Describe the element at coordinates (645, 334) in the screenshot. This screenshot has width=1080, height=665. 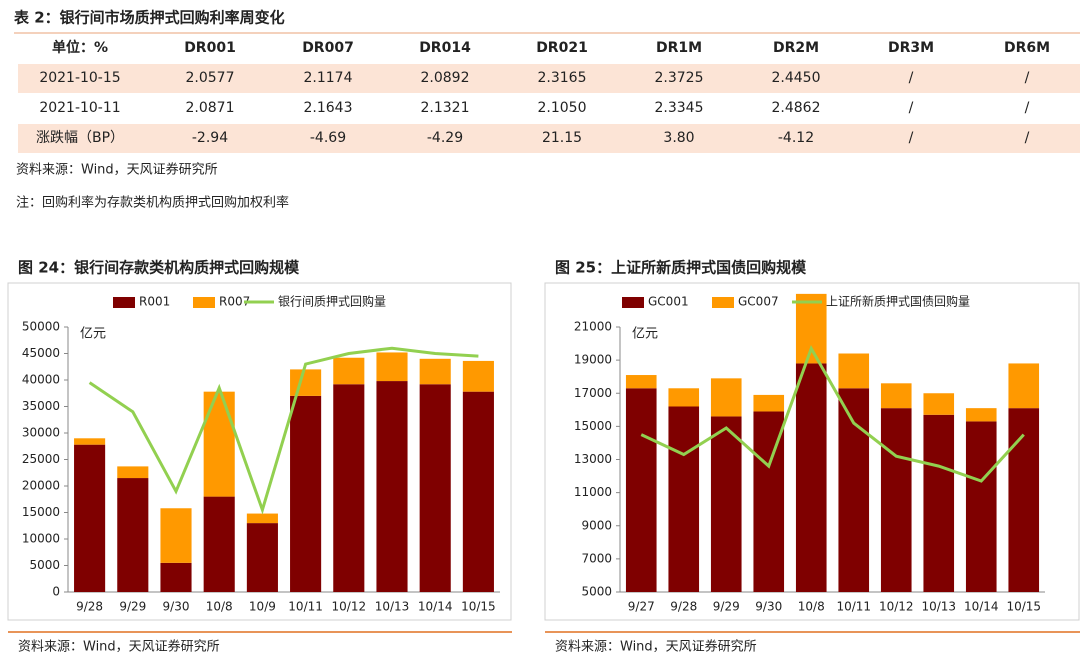
I see `unit-label: 亿元` at that location.